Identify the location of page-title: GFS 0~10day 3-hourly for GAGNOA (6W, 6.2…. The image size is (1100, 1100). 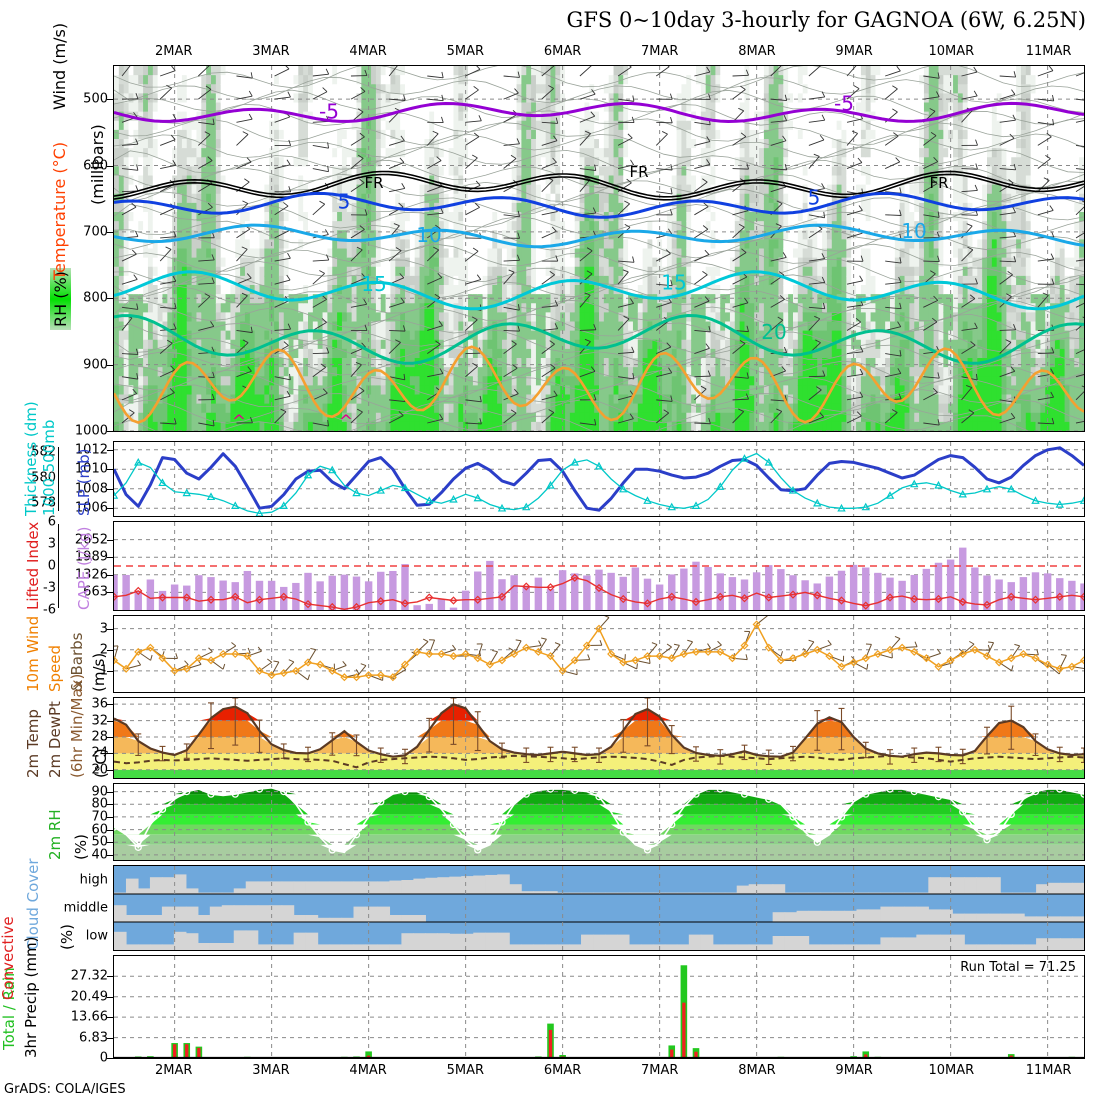
(826, 20).